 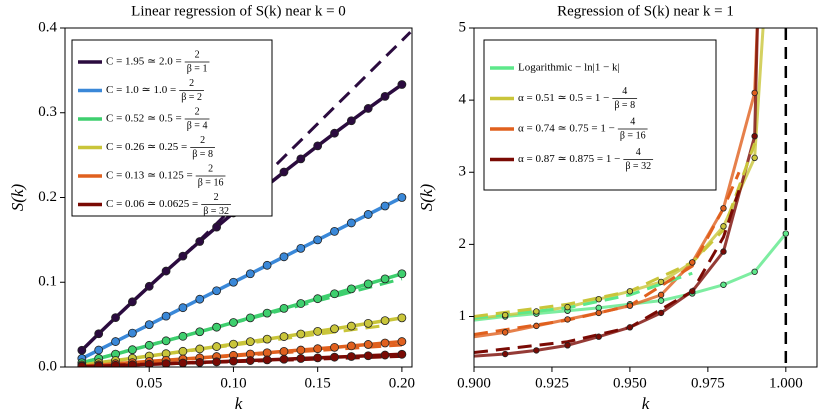 What do you see at coordinates (152, 204) in the screenshot?
I see `legend-label: C = 0.06 ≃ 0.0625 =` at bounding box center [152, 204].